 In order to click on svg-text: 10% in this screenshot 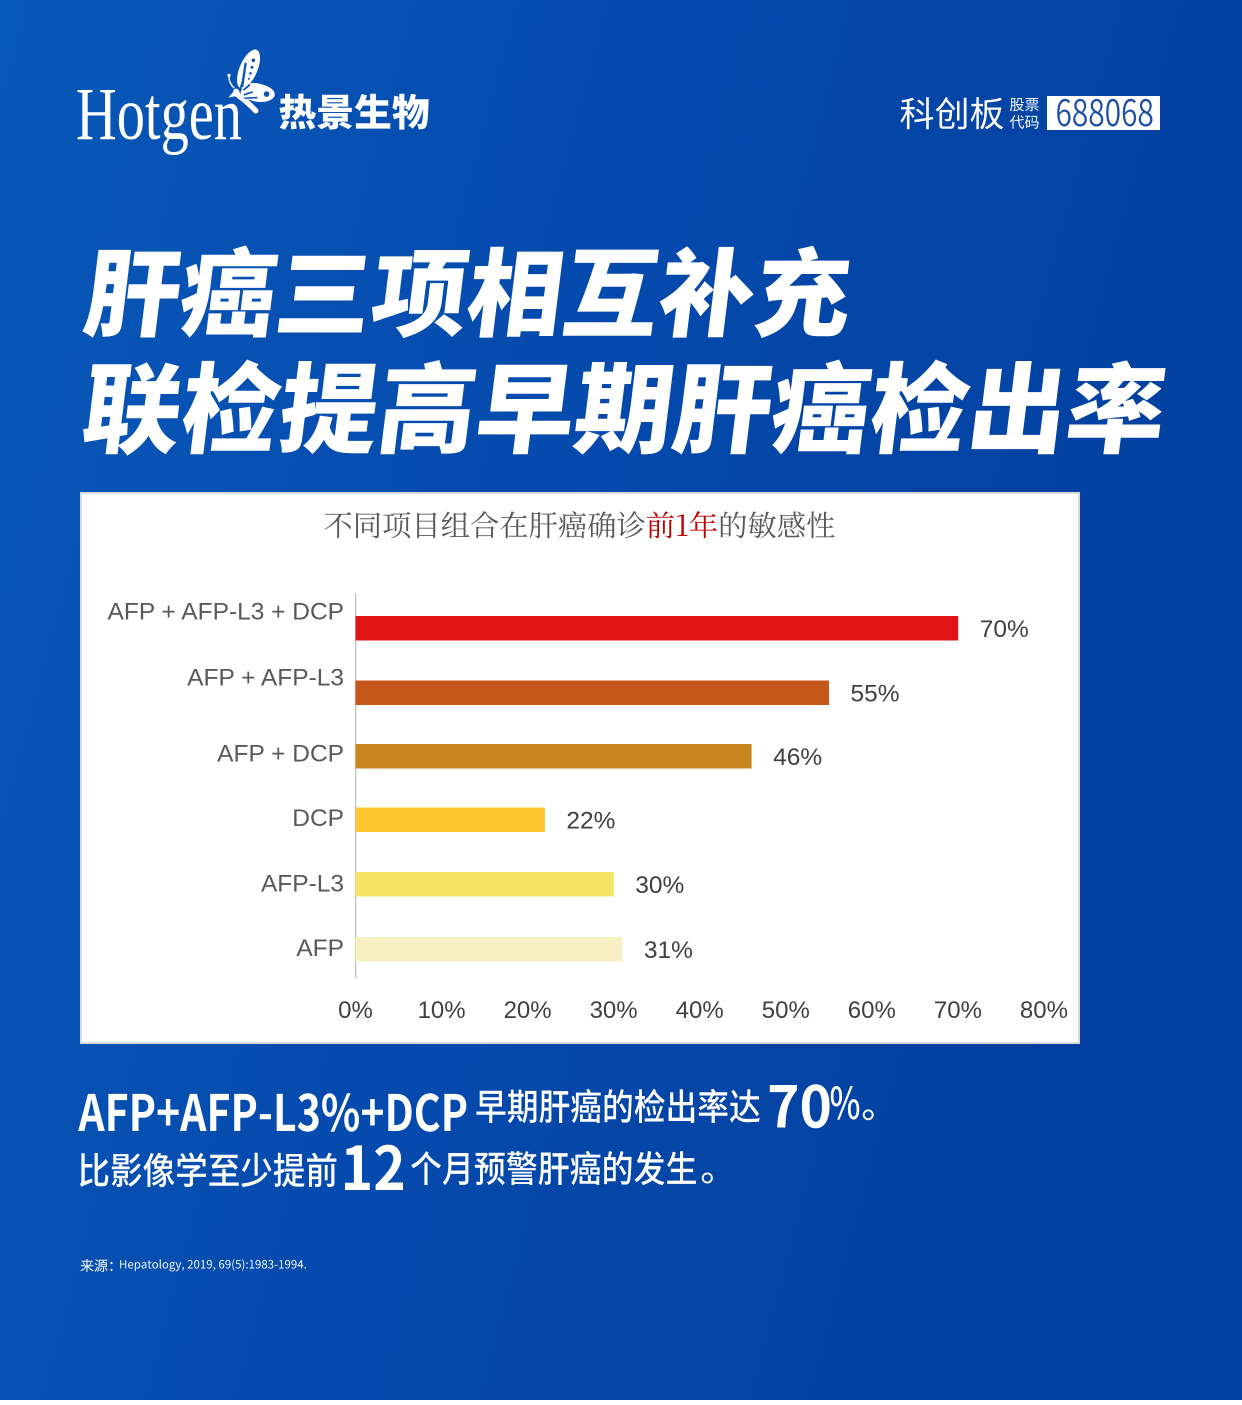, I will do `click(442, 1010)`.